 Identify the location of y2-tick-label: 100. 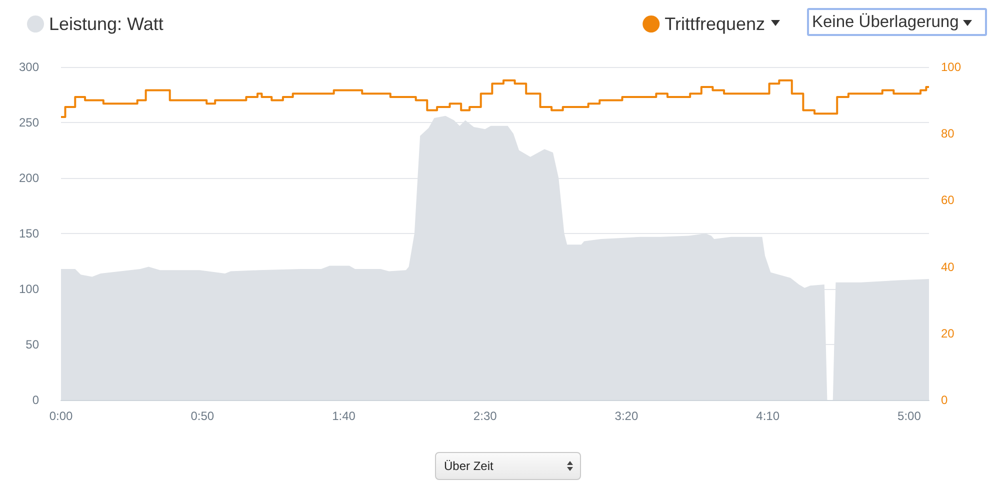
(951, 67).